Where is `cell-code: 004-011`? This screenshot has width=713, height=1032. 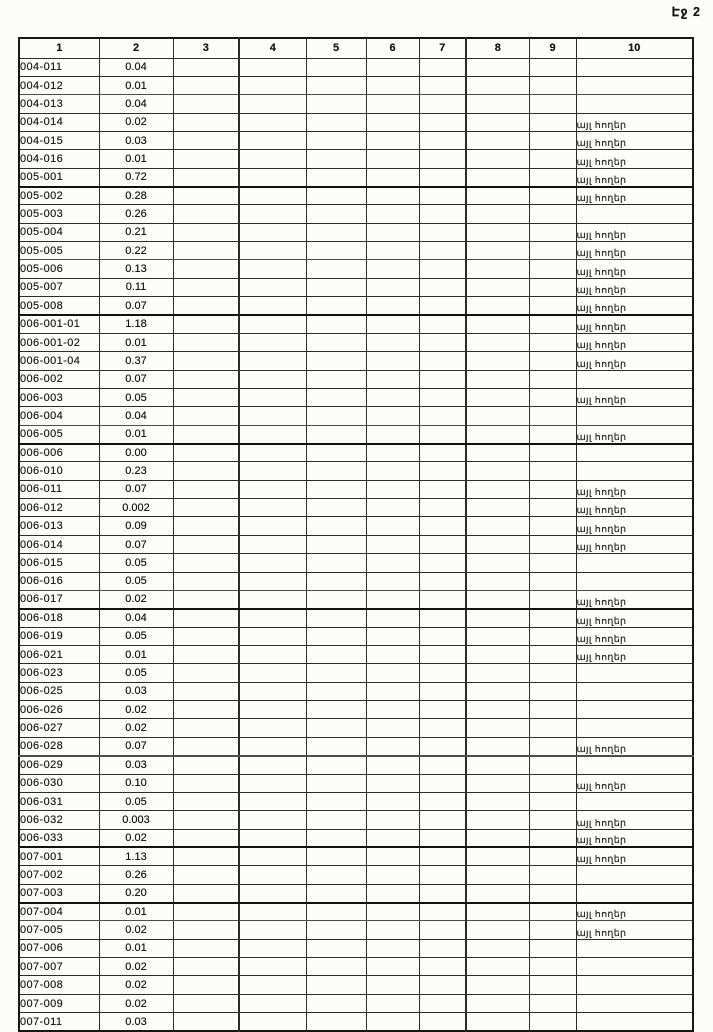
cell-code: 004-011 is located at coordinates (59, 67).